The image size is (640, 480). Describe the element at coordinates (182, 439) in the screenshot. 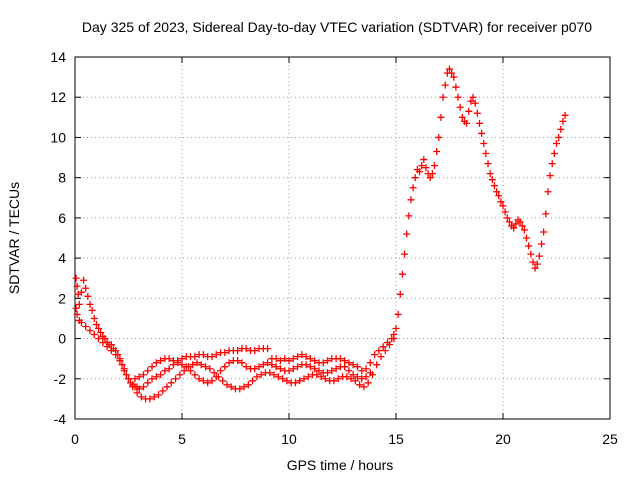

I see `x-tick-label: 5` at that location.